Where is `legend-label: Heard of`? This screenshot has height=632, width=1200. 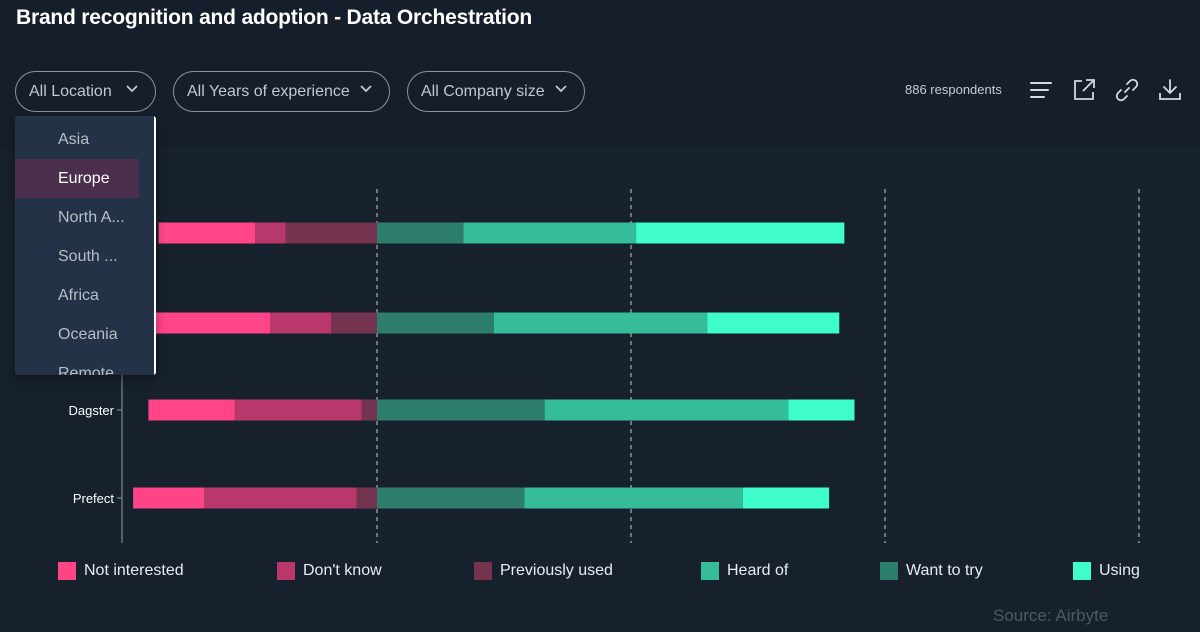 legend-label: Heard of is located at coordinates (758, 570).